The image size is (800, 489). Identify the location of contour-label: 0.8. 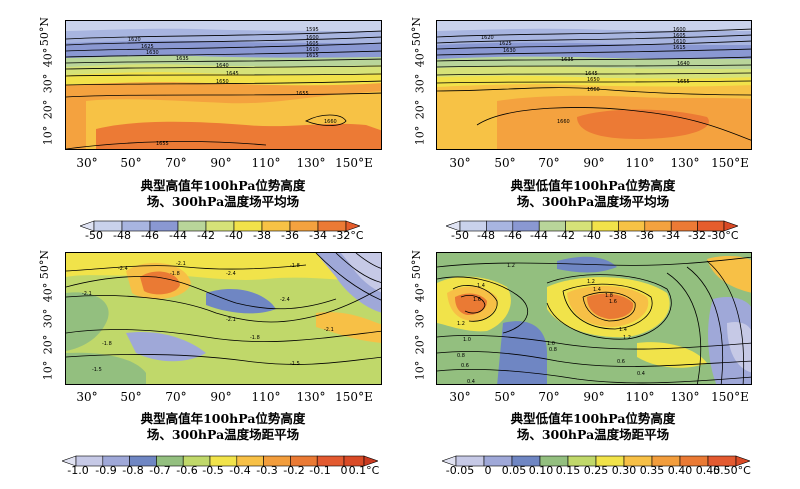
(461, 356).